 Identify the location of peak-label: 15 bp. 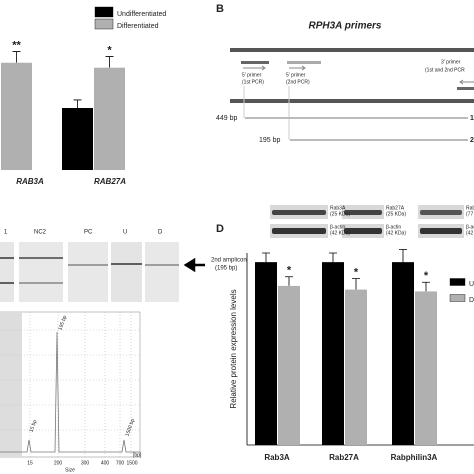
(33, 426).